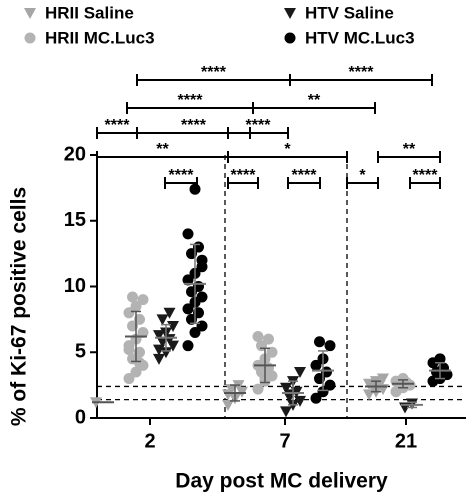  What do you see at coordinates (75, 220) in the screenshot?
I see `y-tick-label: 15` at bounding box center [75, 220].